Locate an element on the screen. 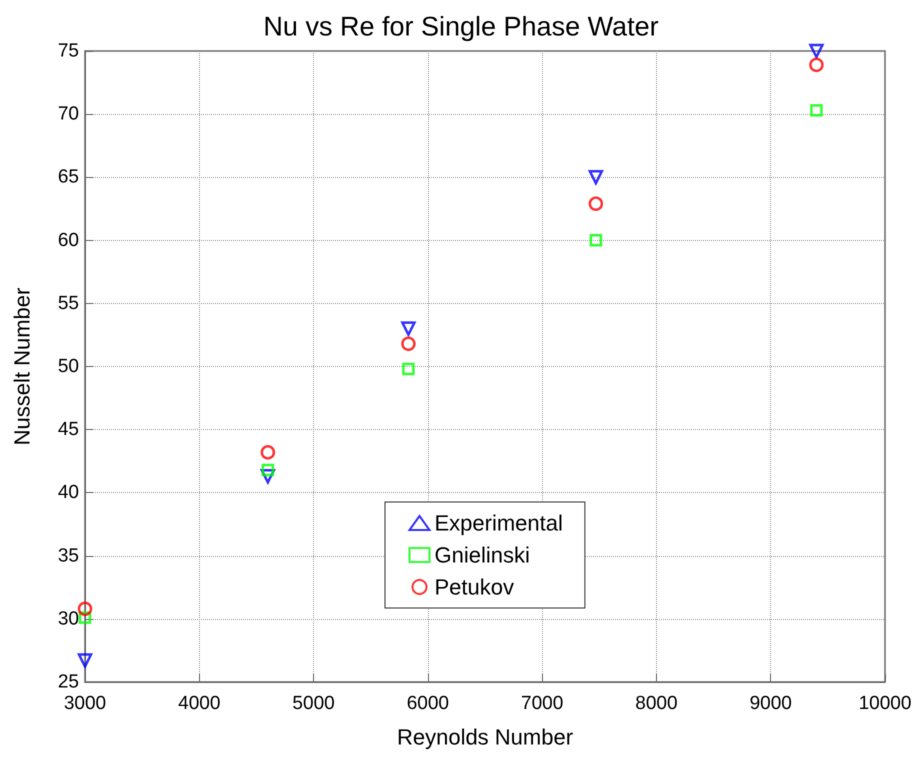 This screenshot has width=922, height=758. x-tick-label: 8000 is located at coordinates (656, 703).